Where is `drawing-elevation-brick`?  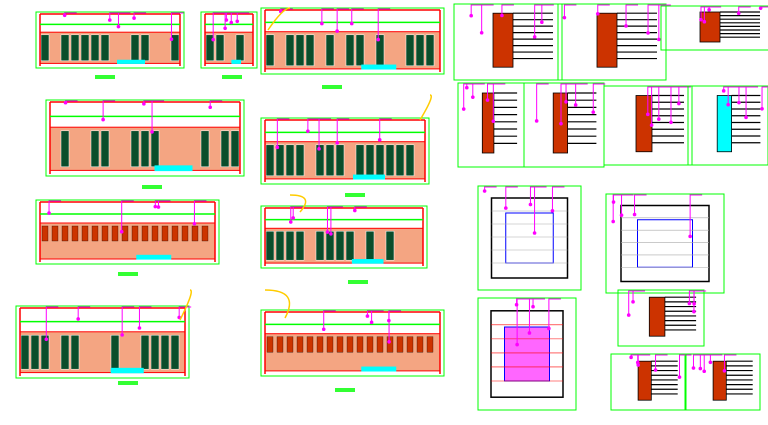 drawing-elevation-brick is located at coordinates (127, 237).